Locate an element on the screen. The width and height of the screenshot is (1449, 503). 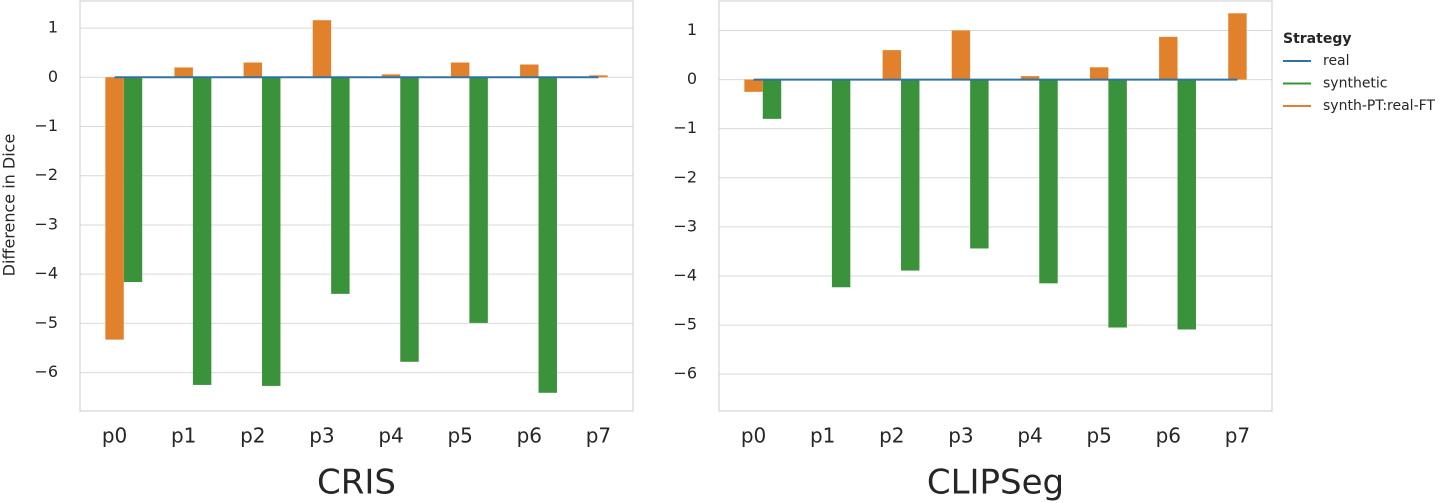
legend-label: synthetic is located at coordinates (1355, 84).